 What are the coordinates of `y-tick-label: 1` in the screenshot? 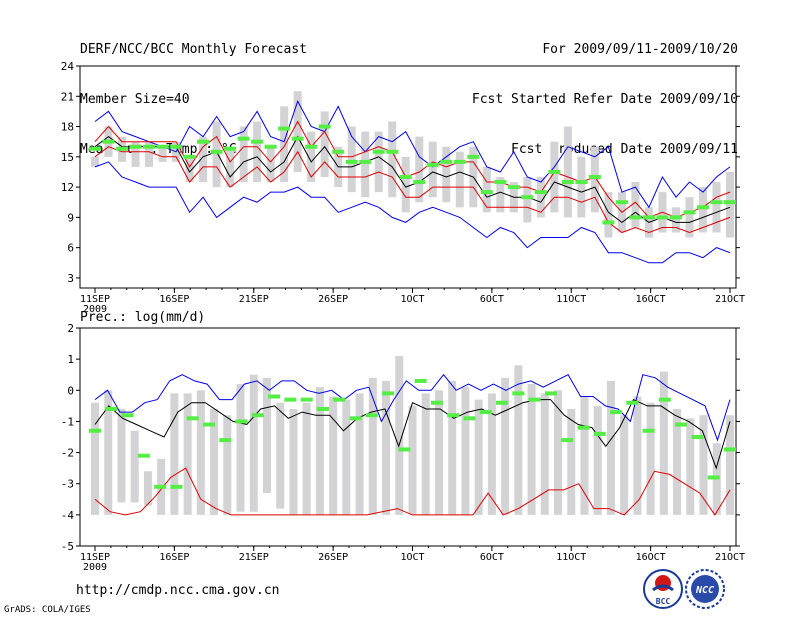 It's located at (70, 359).